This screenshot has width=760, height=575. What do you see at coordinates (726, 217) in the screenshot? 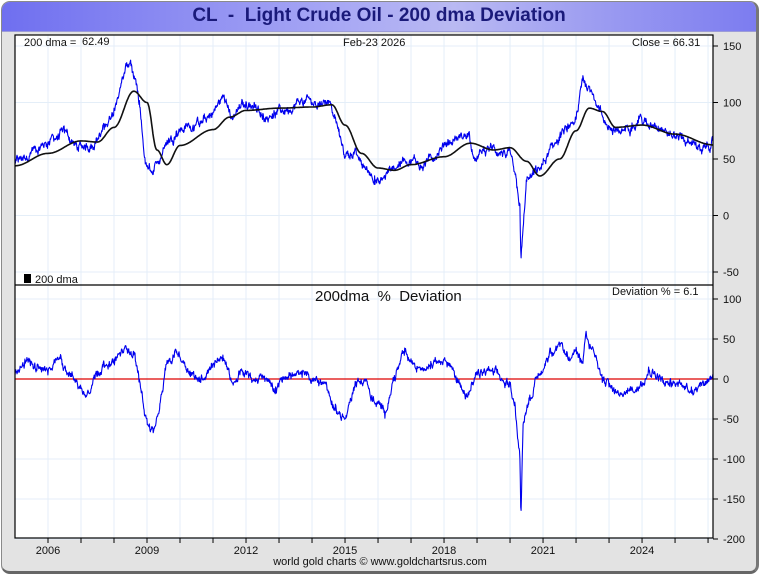
I see `upper-y-tick-label: 0` at bounding box center [726, 217].